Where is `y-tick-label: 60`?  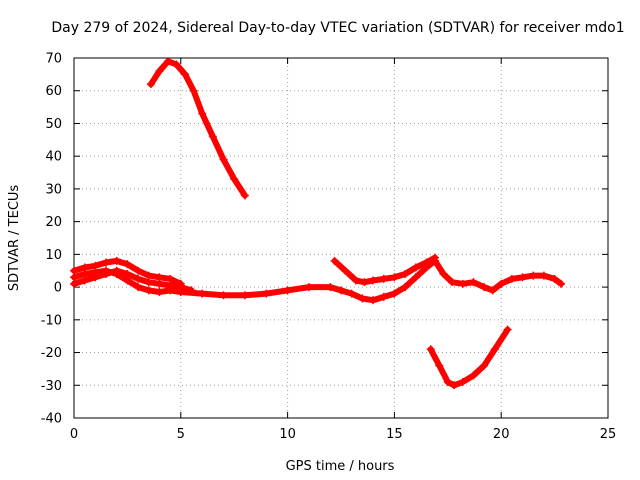
y-tick-label: 60 is located at coordinates (53, 91).